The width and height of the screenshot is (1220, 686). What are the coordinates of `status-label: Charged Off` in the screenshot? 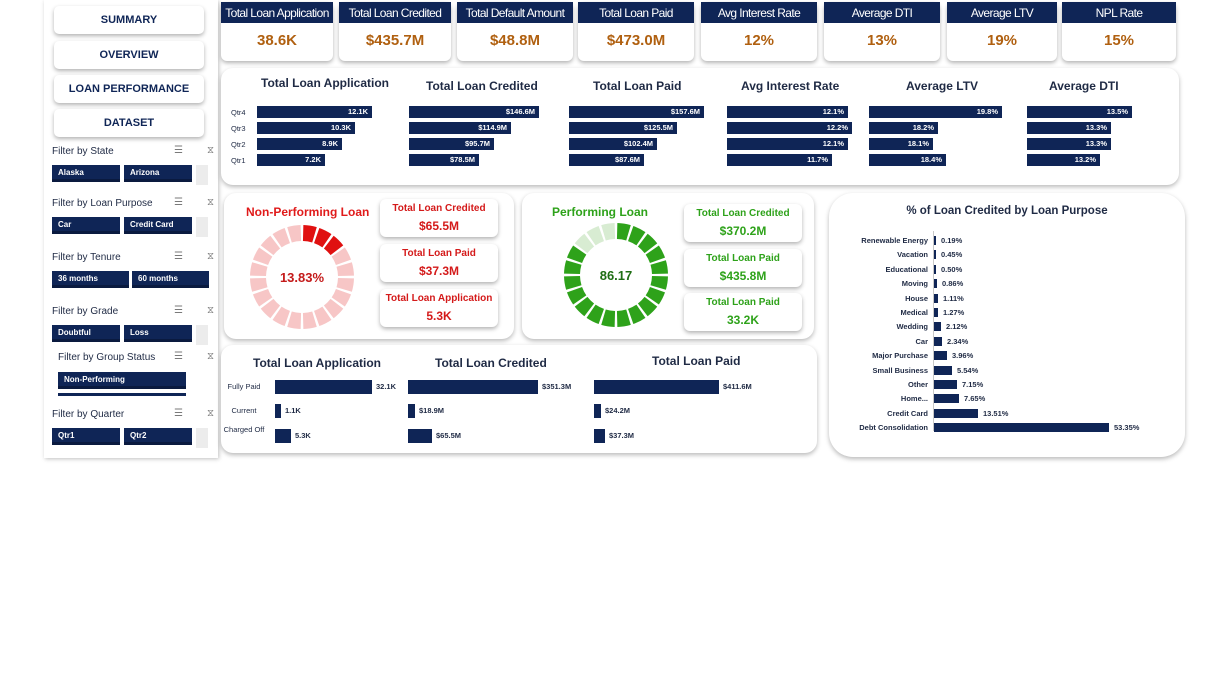 It's located at (244, 429).